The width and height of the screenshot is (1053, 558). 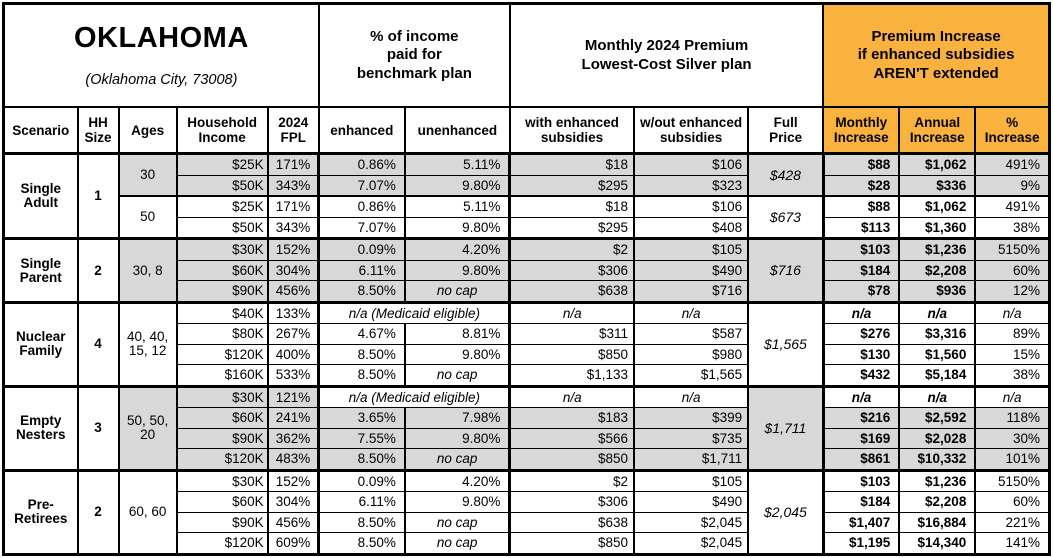 What do you see at coordinates (40, 343) in the screenshot?
I see `scenario-cell: Nuclear Family` at bounding box center [40, 343].